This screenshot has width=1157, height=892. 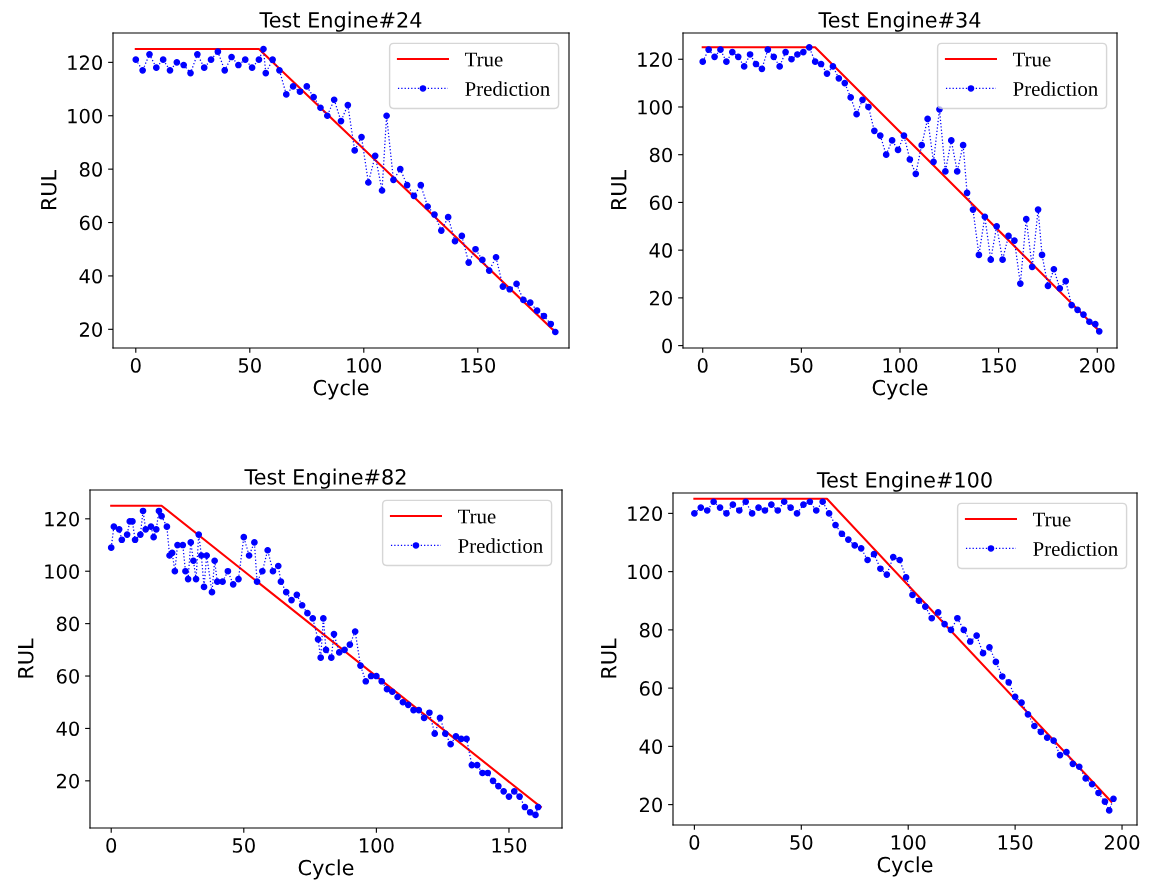 I want to click on chart-title: Test Engine#24, so click(x=340, y=21).